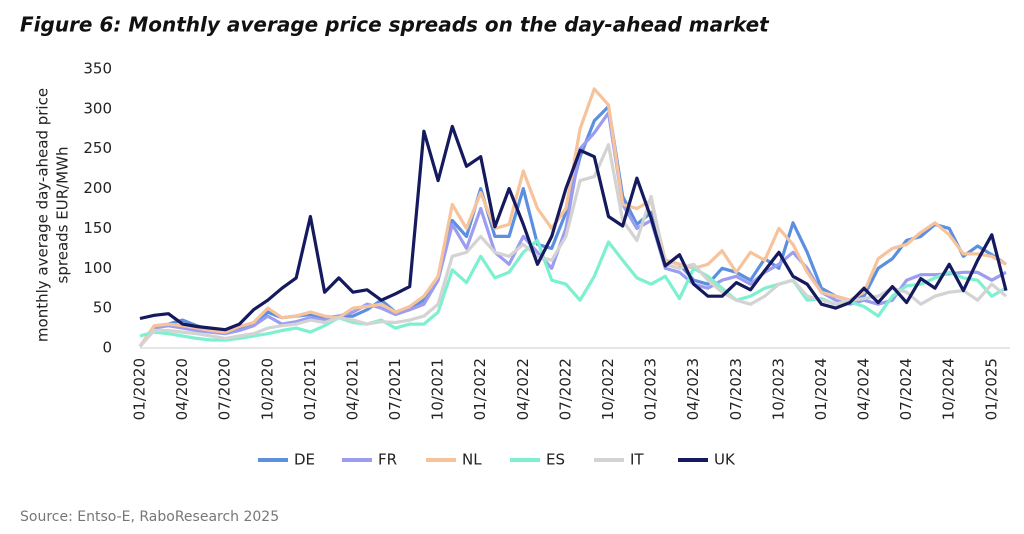 The width and height of the screenshot is (1024, 534). I want to click on x-tick-label: 10/2021, so click(438, 389).